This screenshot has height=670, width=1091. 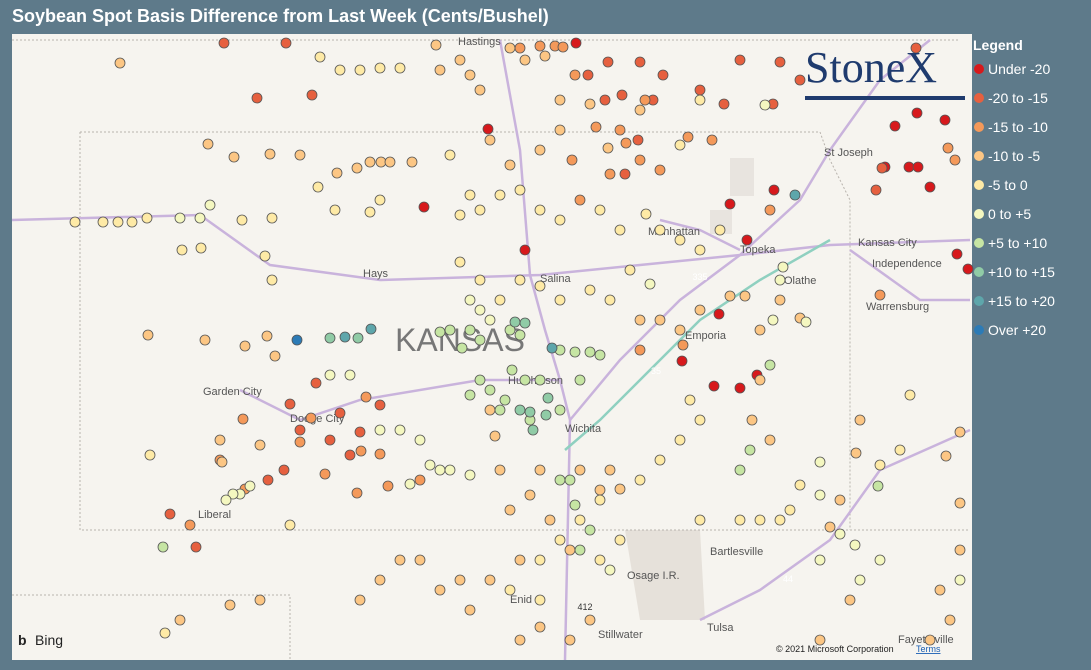 What do you see at coordinates (1017, 330) in the screenshot?
I see `legend-label: Over +20` at bounding box center [1017, 330].